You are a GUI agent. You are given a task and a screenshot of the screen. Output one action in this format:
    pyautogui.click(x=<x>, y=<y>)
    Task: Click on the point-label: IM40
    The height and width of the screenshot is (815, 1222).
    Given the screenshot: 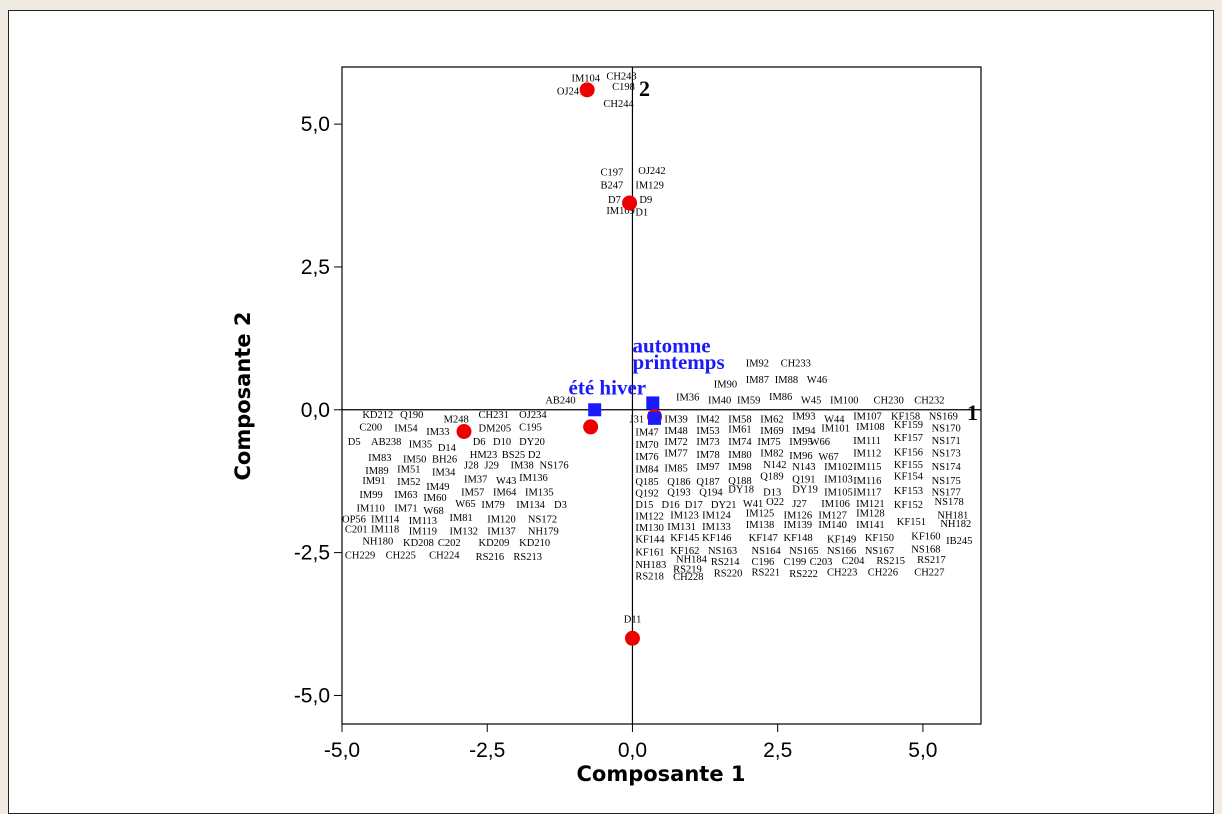 What is the action you would take?
    pyautogui.click(x=719, y=400)
    